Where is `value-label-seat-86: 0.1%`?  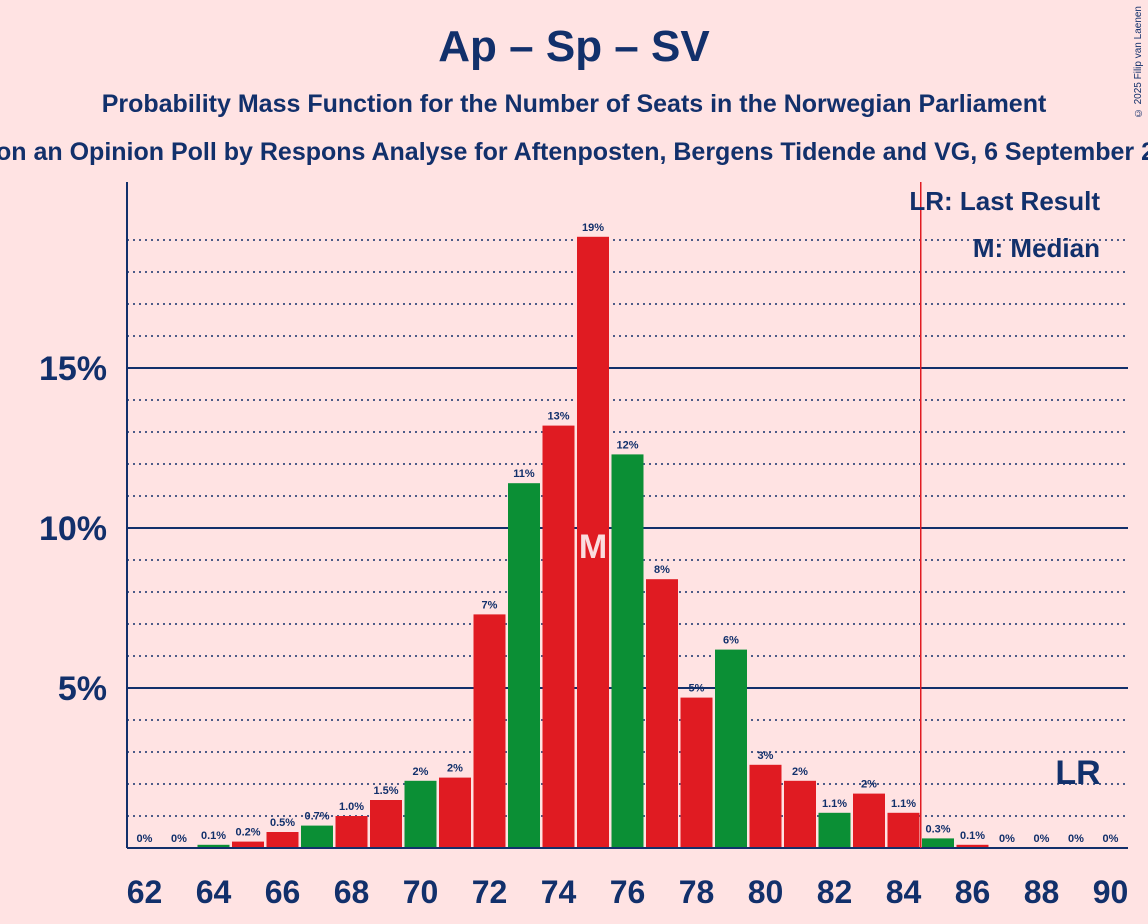 value-label-seat-86: 0.1% is located at coordinates (972, 836).